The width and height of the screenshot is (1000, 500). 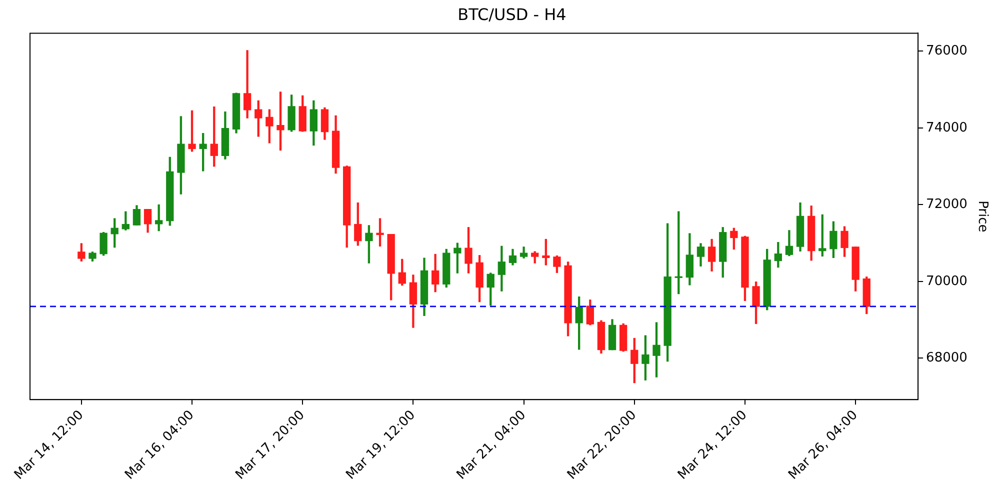 What do you see at coordinates (982, 216) in the screenshot?
I see `y-axis-title: Price` at bounding box center [982, 216].